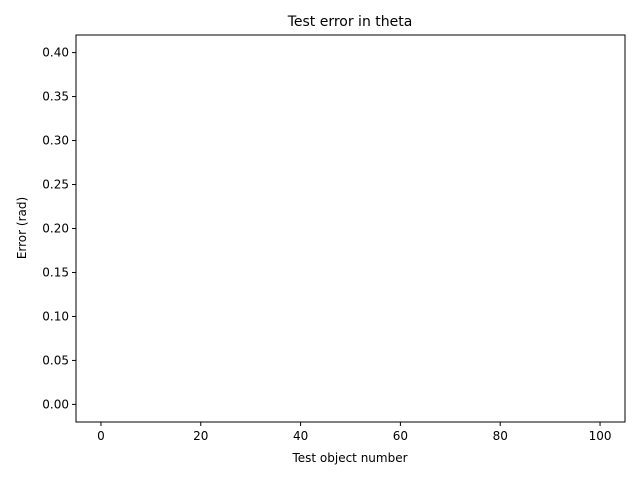 This screenshot has width=640, height=480. What do you see at coordinates (55, 404) in the screenshot?
I see `y-tick-label: 0.00` at bounding box center [55, 404].